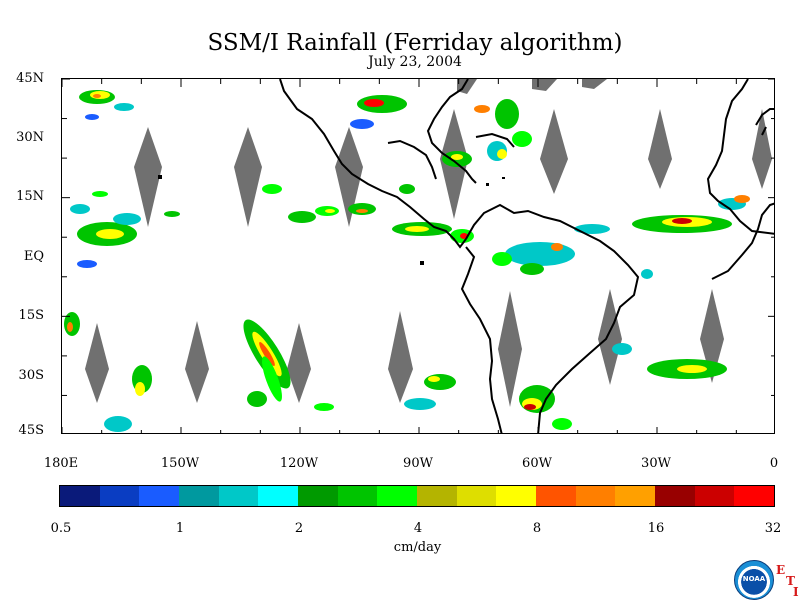  Describe the element at coordinates (299, 463) in the screenshot. I see `lon-label-120w: 120W` at that location.